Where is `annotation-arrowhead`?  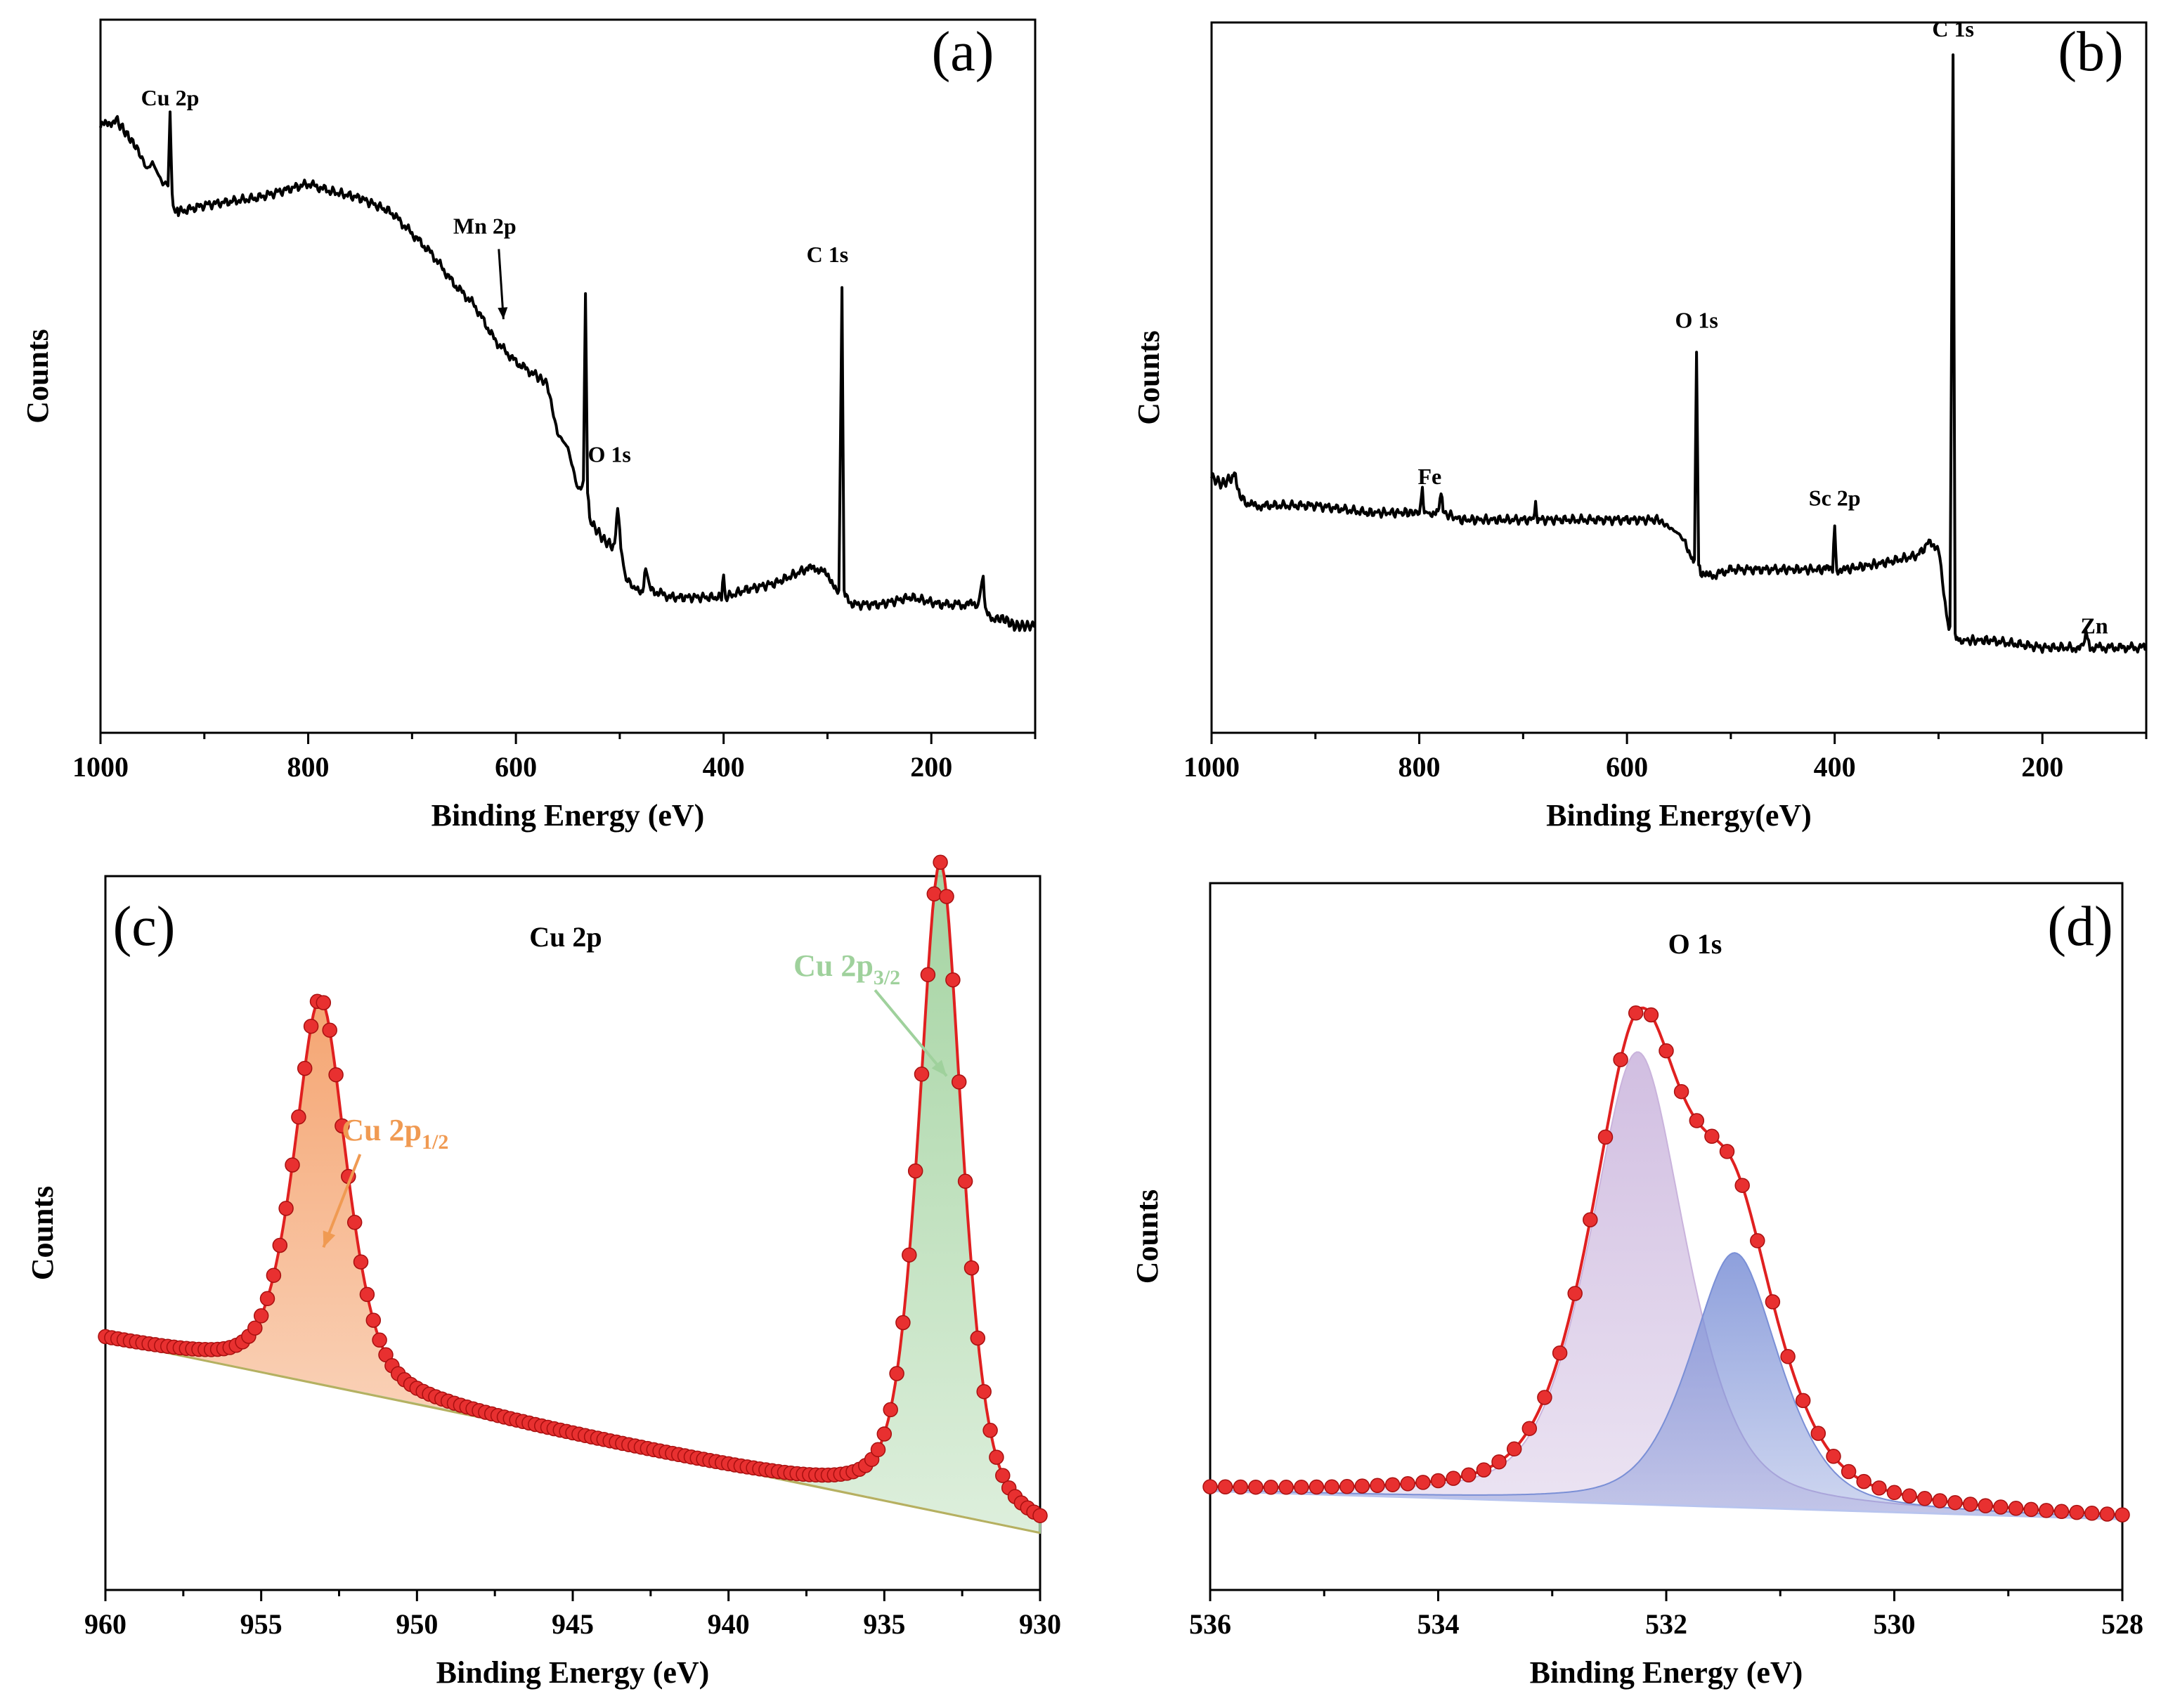 annotation-arrowhead is located at coordinates (329, 1239).